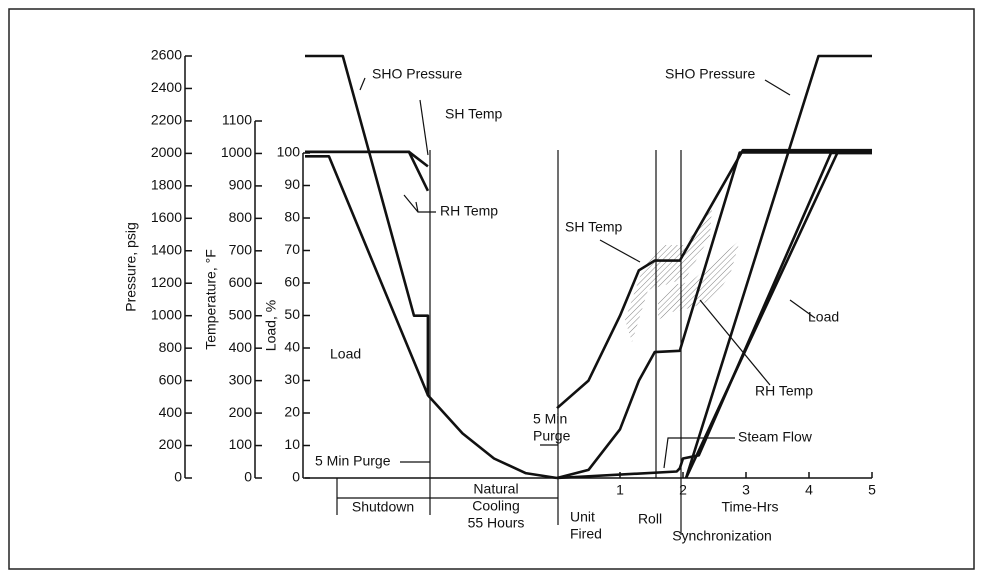 The width and height of the screenshot is (983, 578). What do you see at coordinates (582, 517) in the screenshot?
I see `annotation: Unit` at bounding box center [582, 517].